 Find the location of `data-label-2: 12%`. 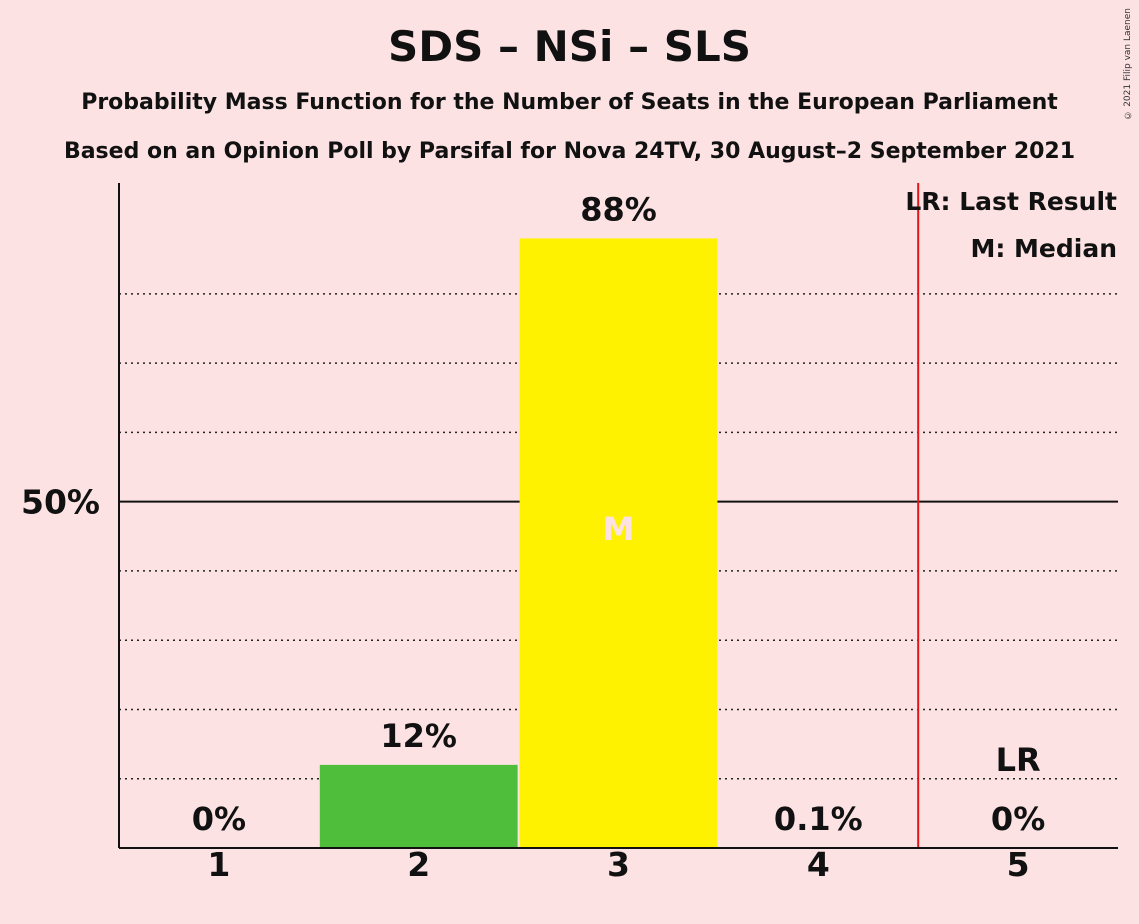

data-label-2: 12% is located at coordinates (418, 736).